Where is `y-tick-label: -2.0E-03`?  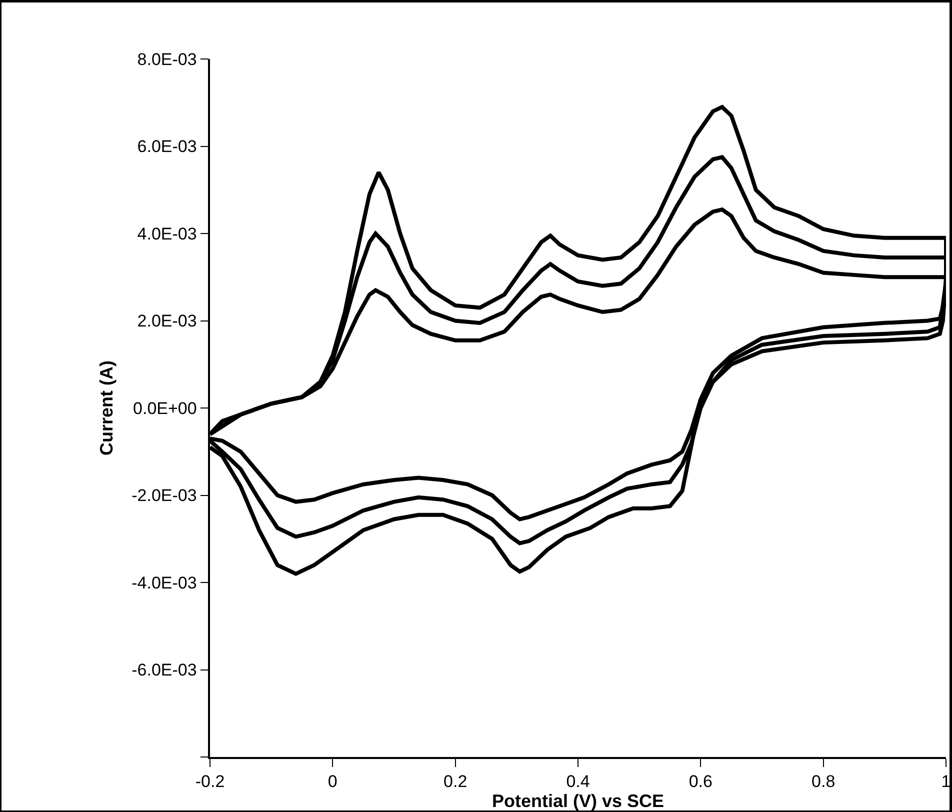 y-tick-label: -2.0E-03 is located at coordinates (164, 496).